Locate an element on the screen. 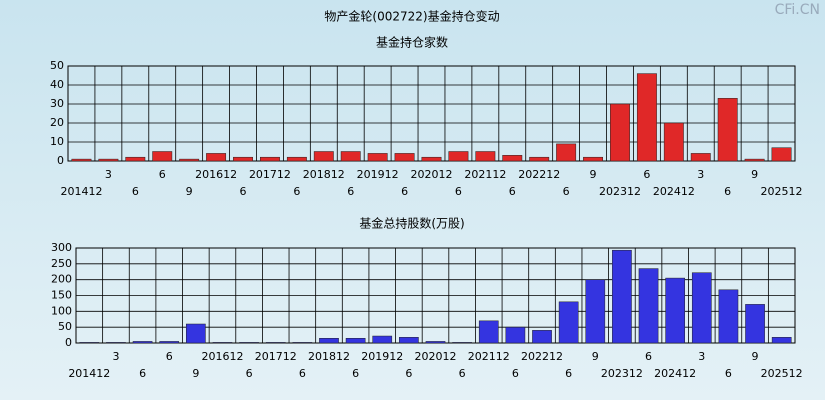 Image resolution: width=825 pixels, height=400 pixels. x-tick-label: 202512 is located at coordinates (782, 191).